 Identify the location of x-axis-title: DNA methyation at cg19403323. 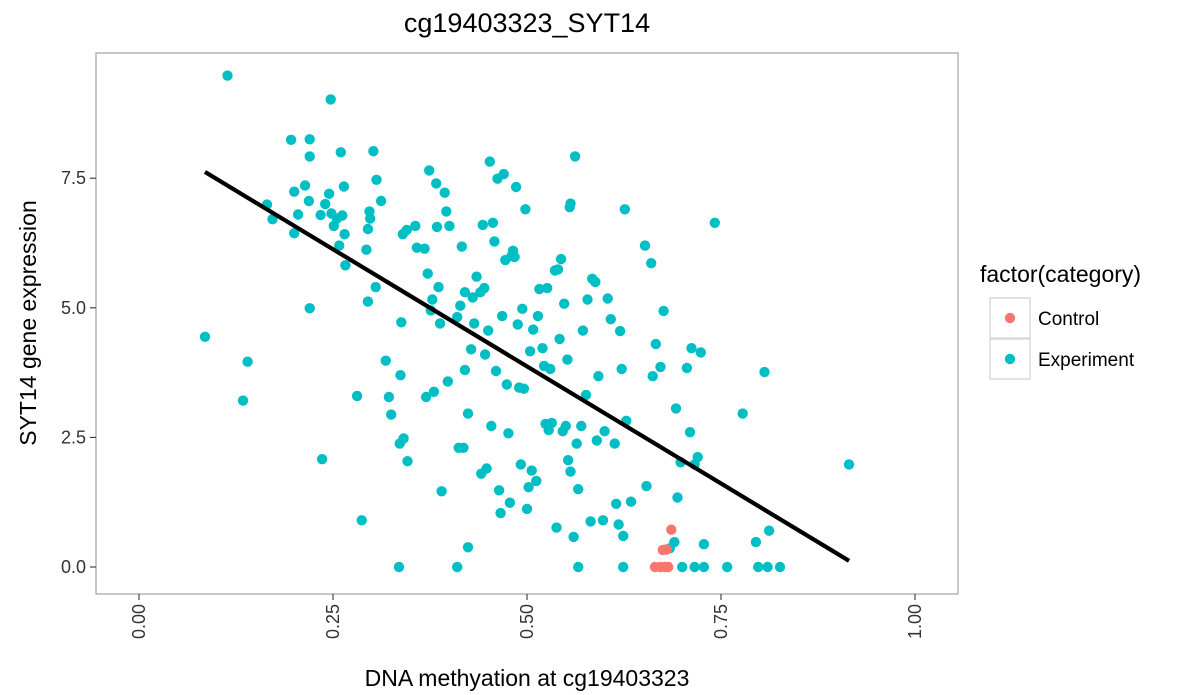
(527, 678).